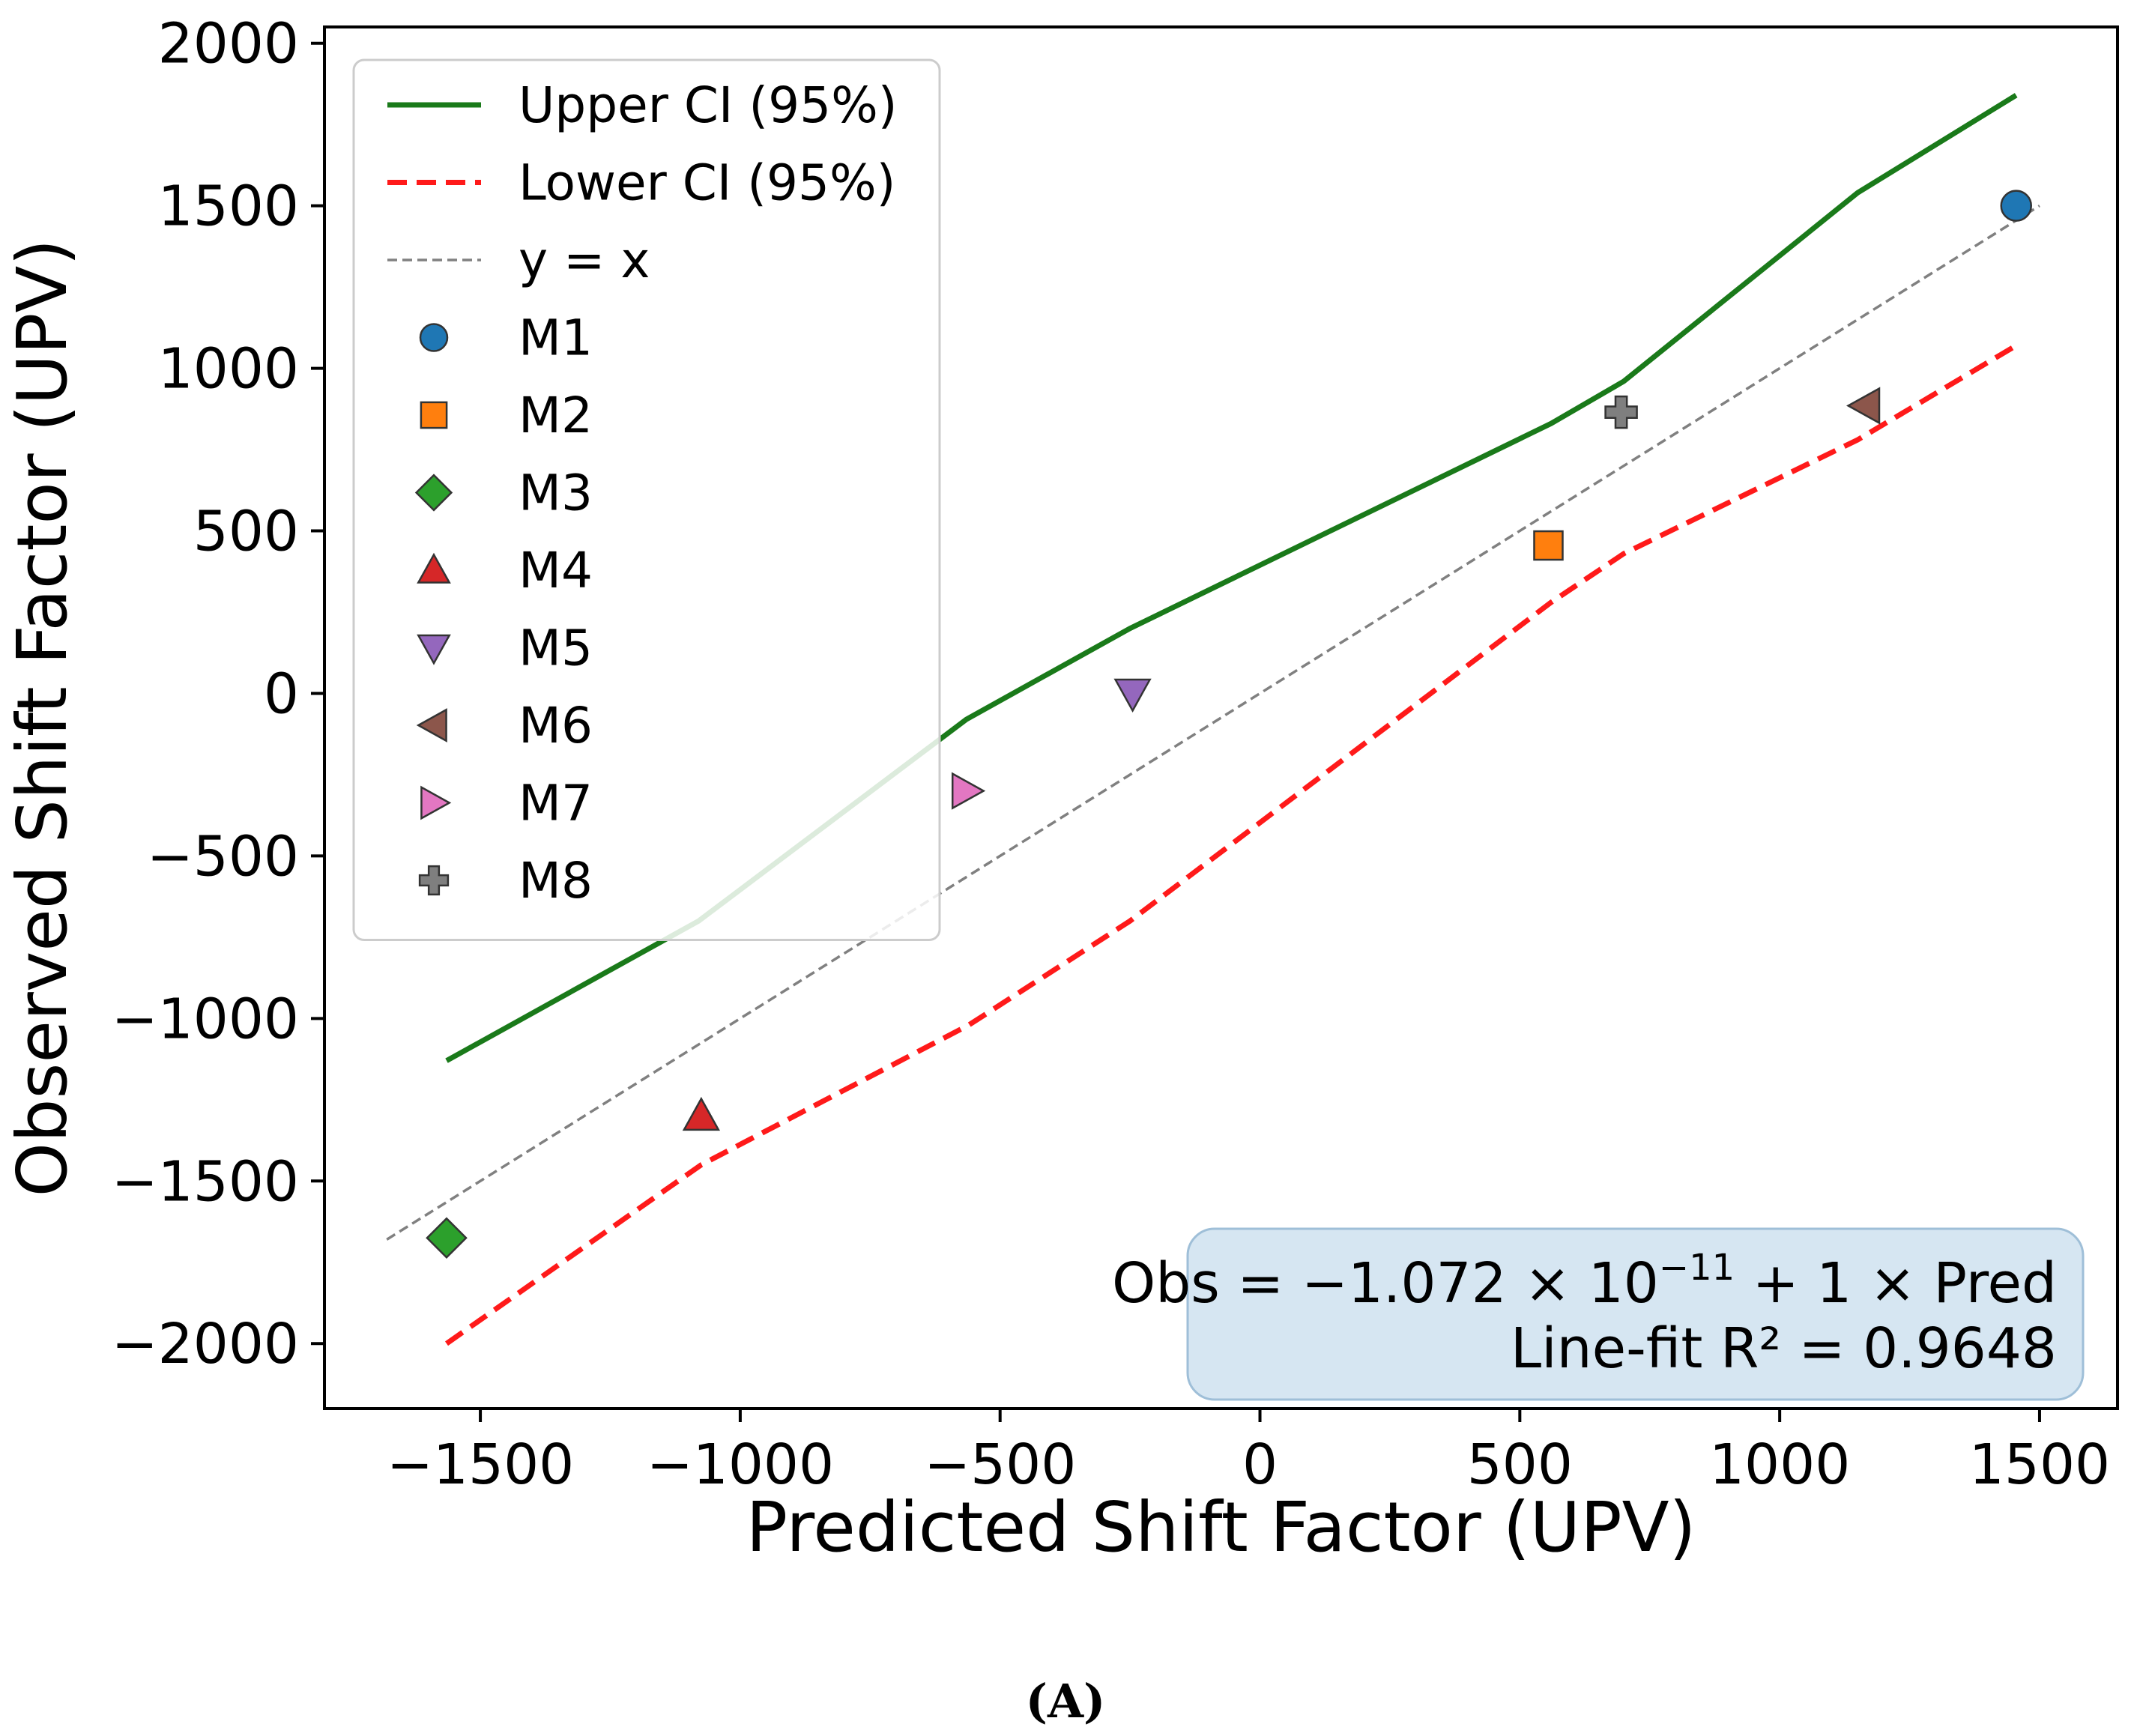 This screenshot has width=2131, height=1736. I want to click on legend-label: M1, so click(556, 338).